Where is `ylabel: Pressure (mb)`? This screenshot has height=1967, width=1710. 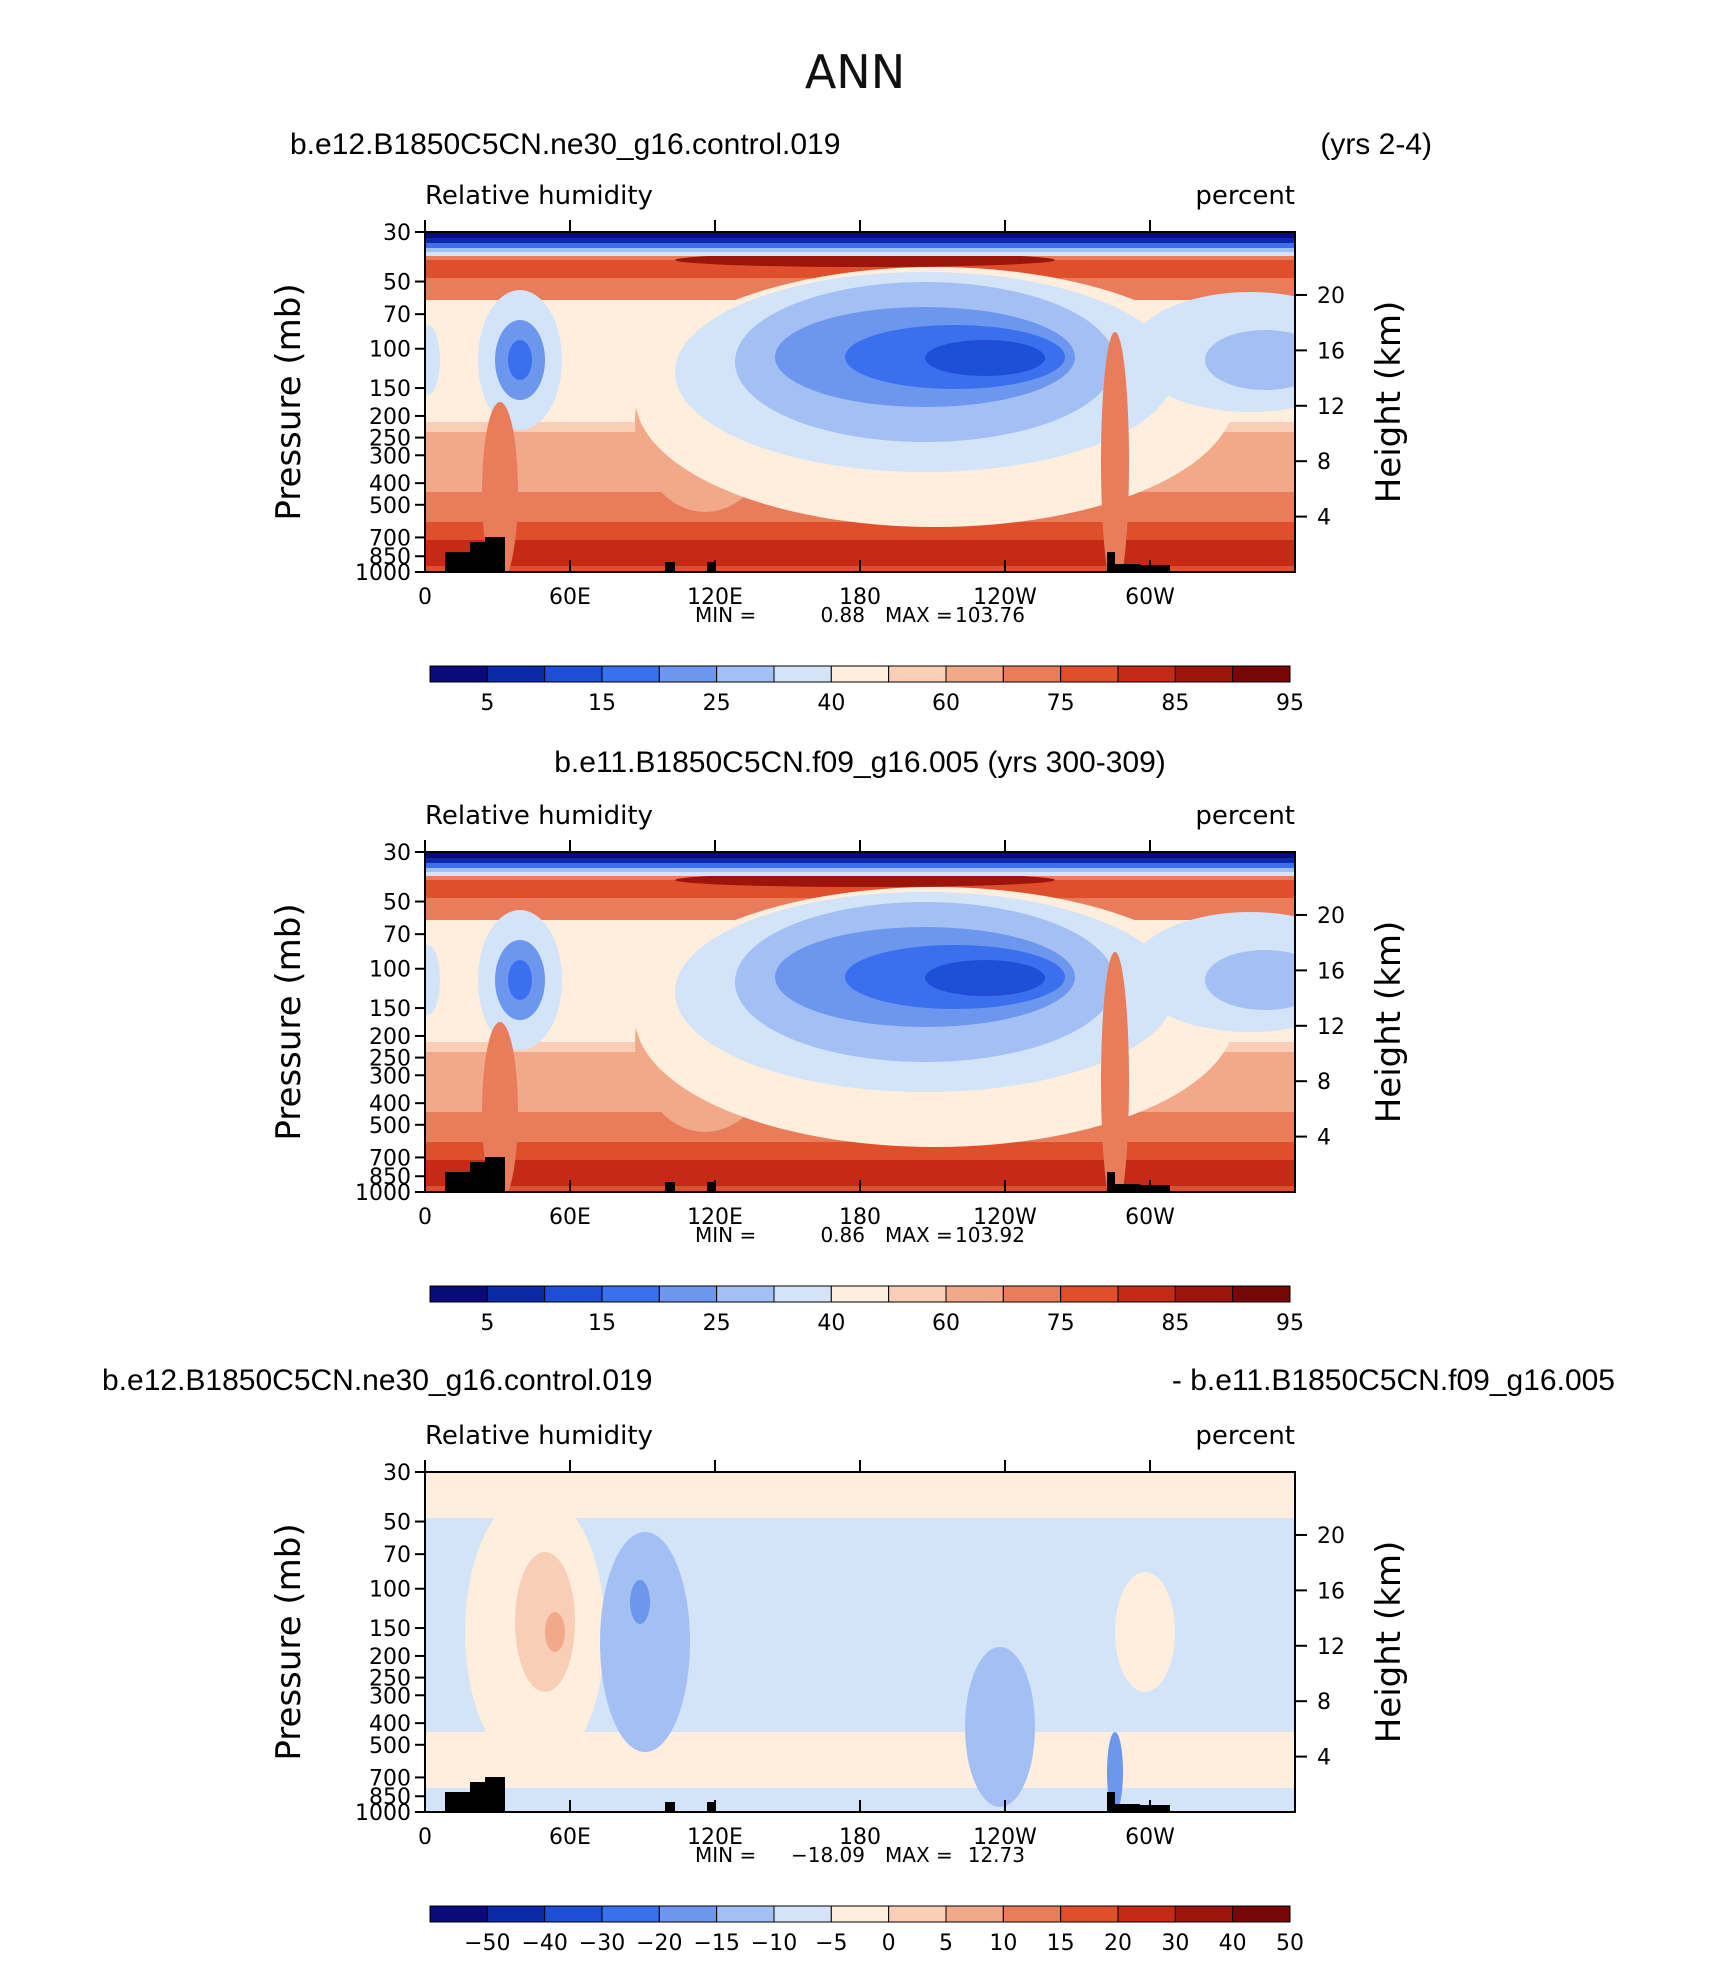
ylabel: Pressure (mb) is located at coordinates (289, 1641).